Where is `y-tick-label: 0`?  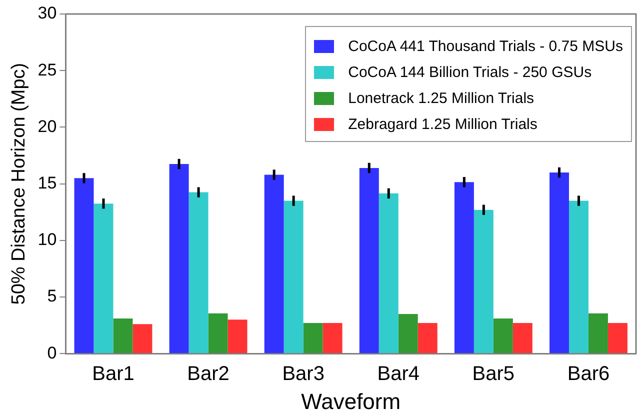
y-tick-label: 0 is located at coordinates (52, 352).